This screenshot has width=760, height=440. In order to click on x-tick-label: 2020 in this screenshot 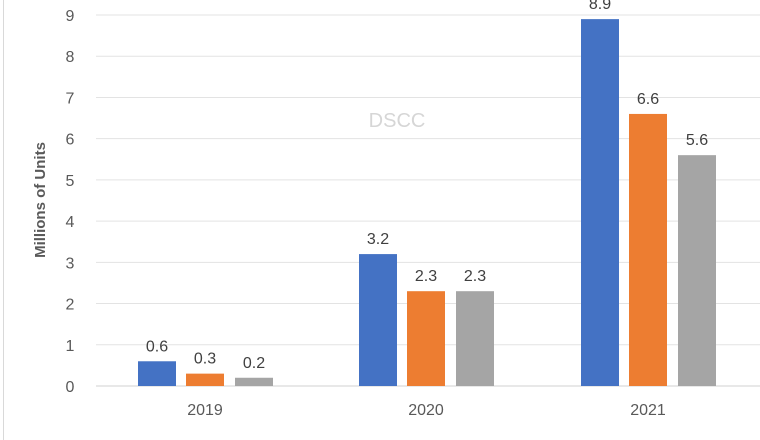, I will do `click(426, 410)`.